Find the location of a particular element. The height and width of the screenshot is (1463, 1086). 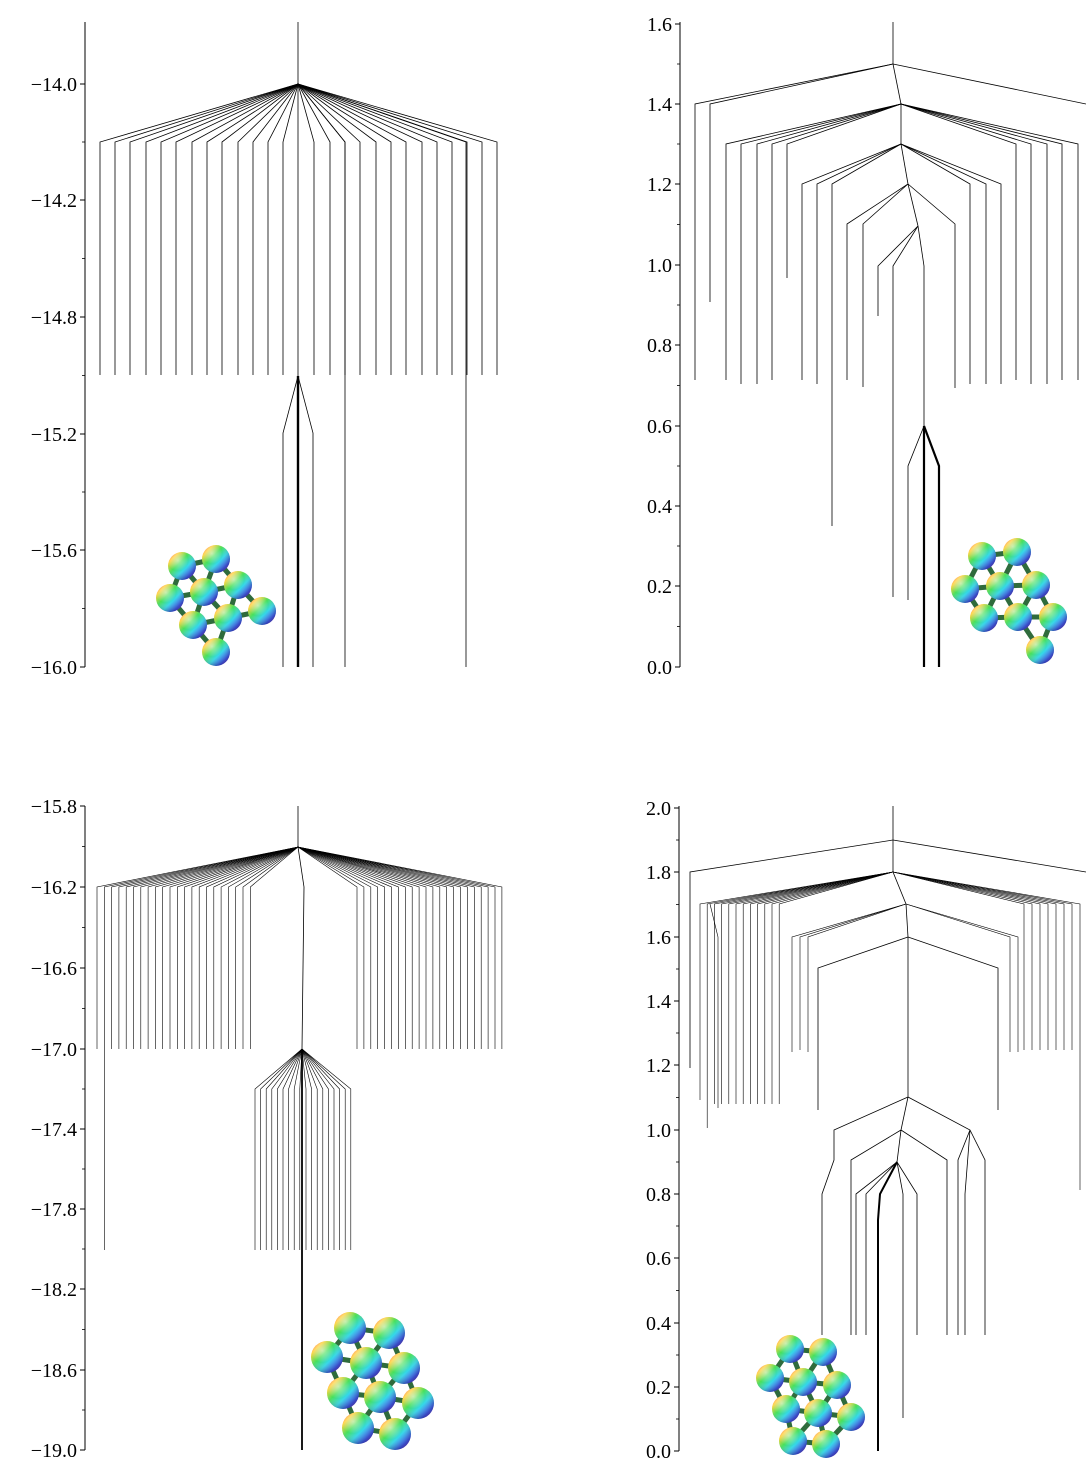

y-tick-label: −14.8 is located at coordinates (54, 318).